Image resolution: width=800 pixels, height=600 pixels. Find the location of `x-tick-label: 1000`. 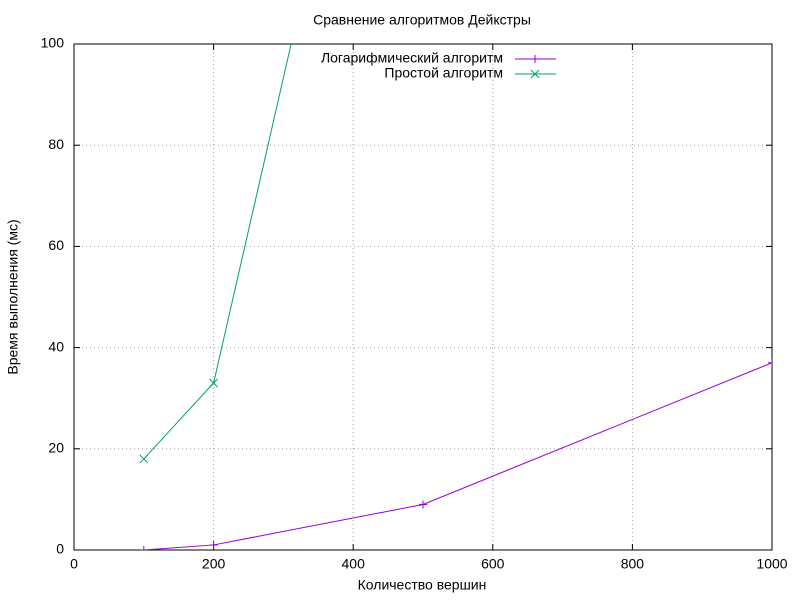

x-tick-label: 1000 is located at coordinates (771, 564).